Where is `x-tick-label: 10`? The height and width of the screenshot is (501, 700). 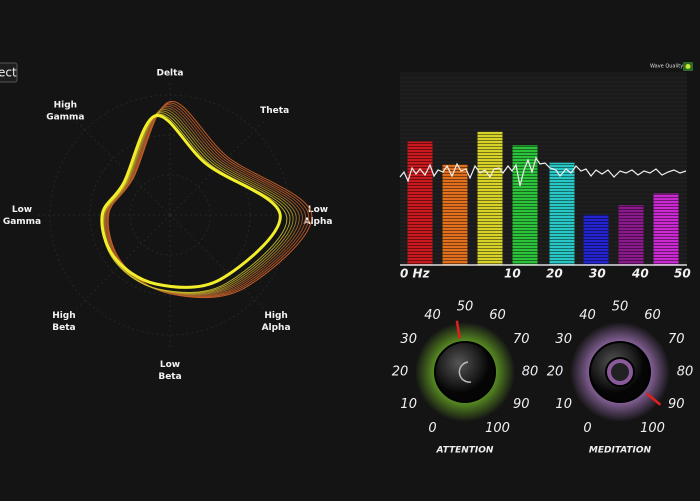
x-tick-label: 10 is located at coordinates (512, 274).